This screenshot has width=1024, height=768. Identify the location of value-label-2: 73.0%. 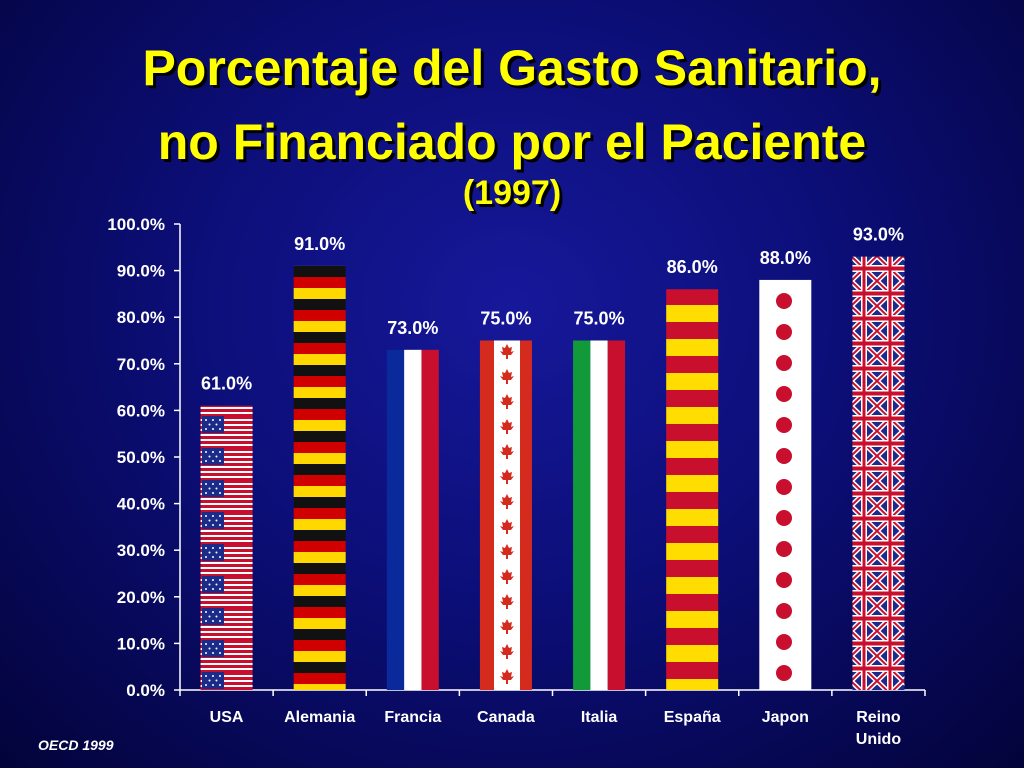
(412, 328).